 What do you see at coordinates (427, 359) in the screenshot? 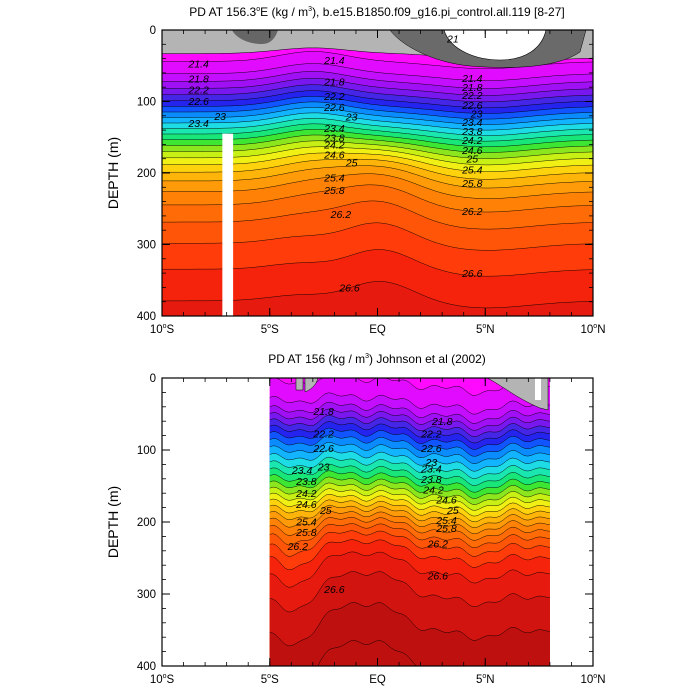
I see `title-tail: ) Johnson et al (2002)` at bounding box center [427, 359].